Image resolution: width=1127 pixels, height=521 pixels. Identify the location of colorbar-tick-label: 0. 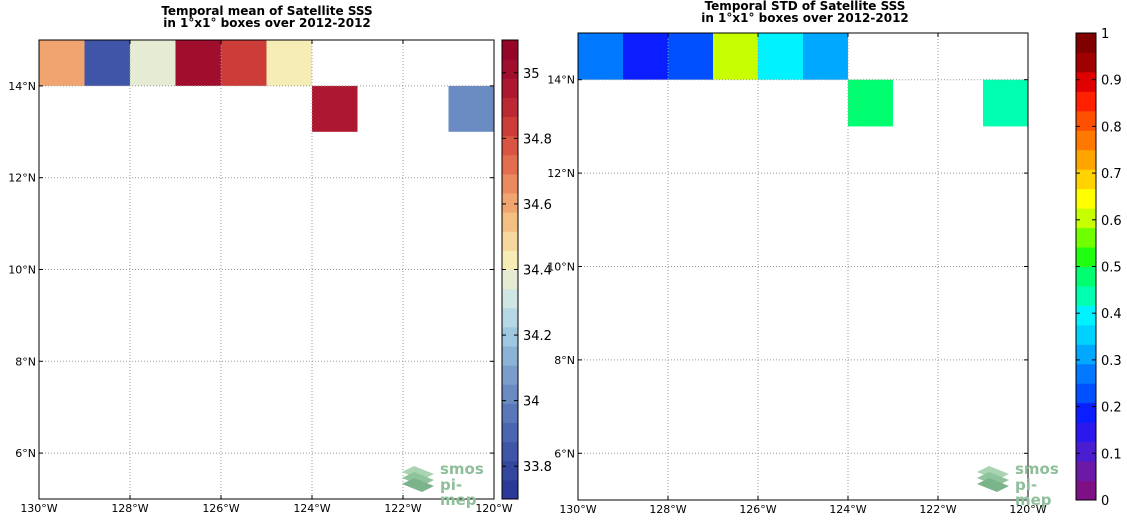
(1105, 501).